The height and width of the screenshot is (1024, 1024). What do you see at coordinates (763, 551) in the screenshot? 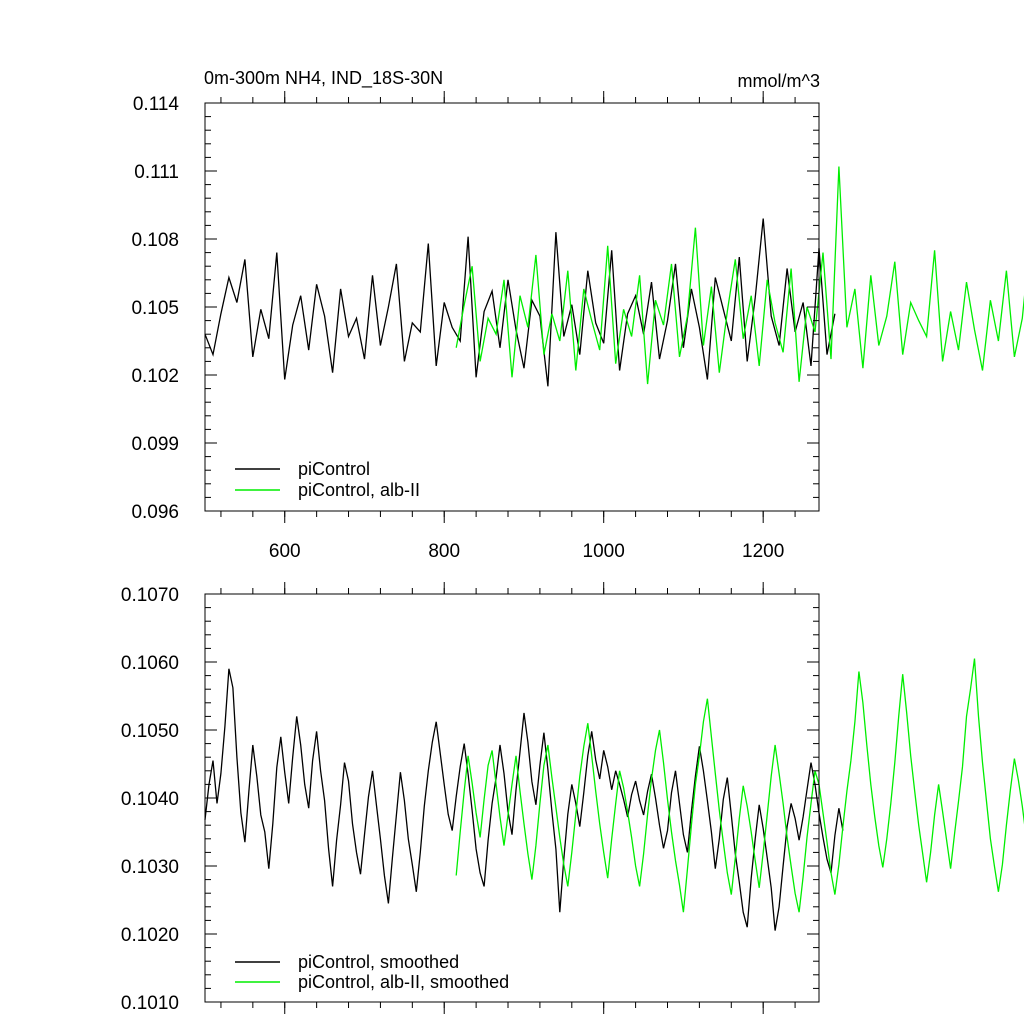
I see `top-x-tick-label: 1200` at bounding box center [763, 551].